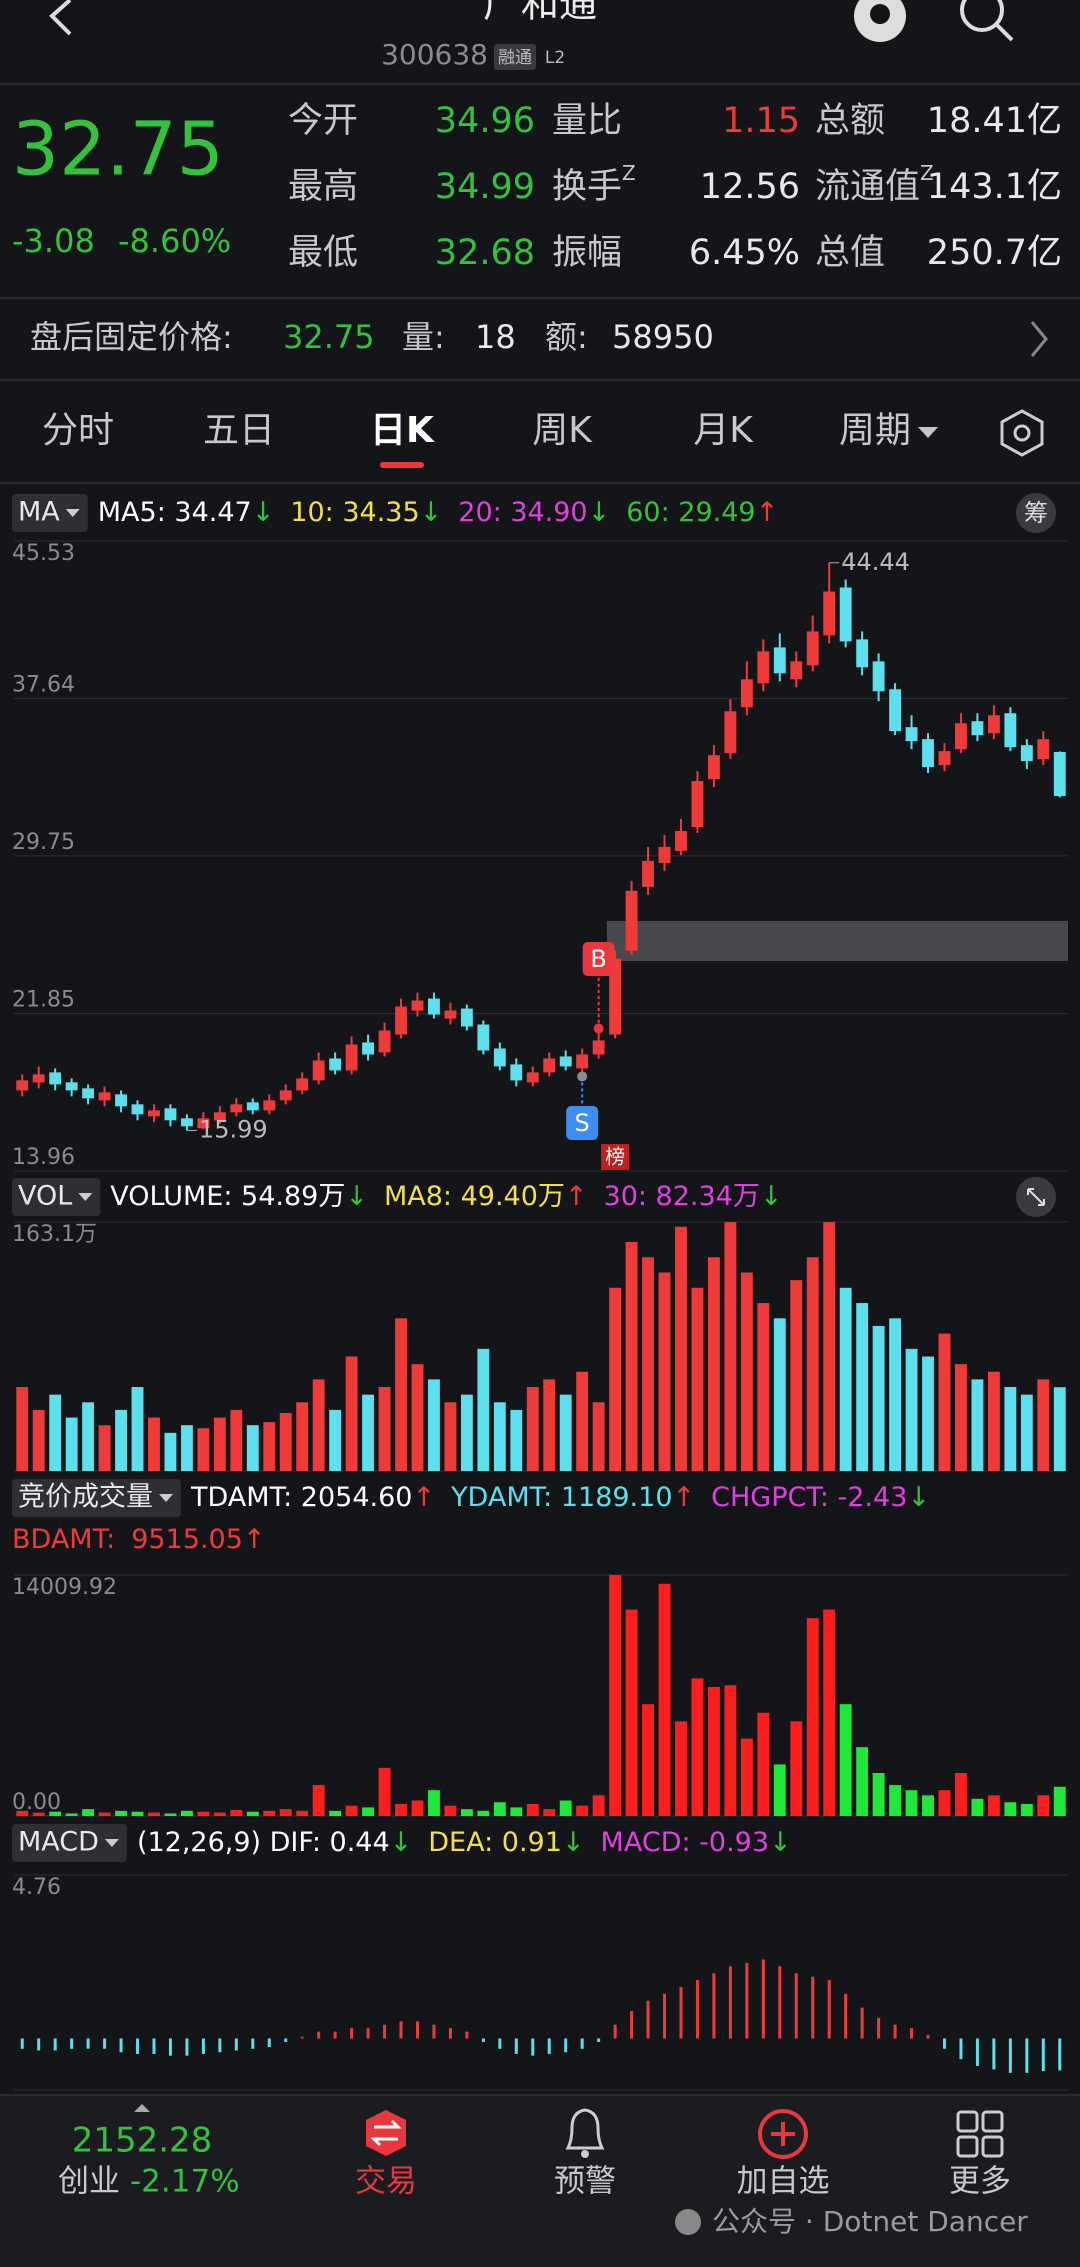  I want to click on legend-entry: 60: 29.49↑, so click(702, 512).